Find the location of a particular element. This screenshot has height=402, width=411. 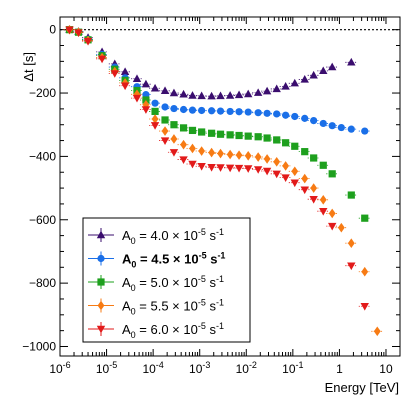

legend-label: A0 = 4.0 × 10-5 s-1 is located at coordinates (173, 236).